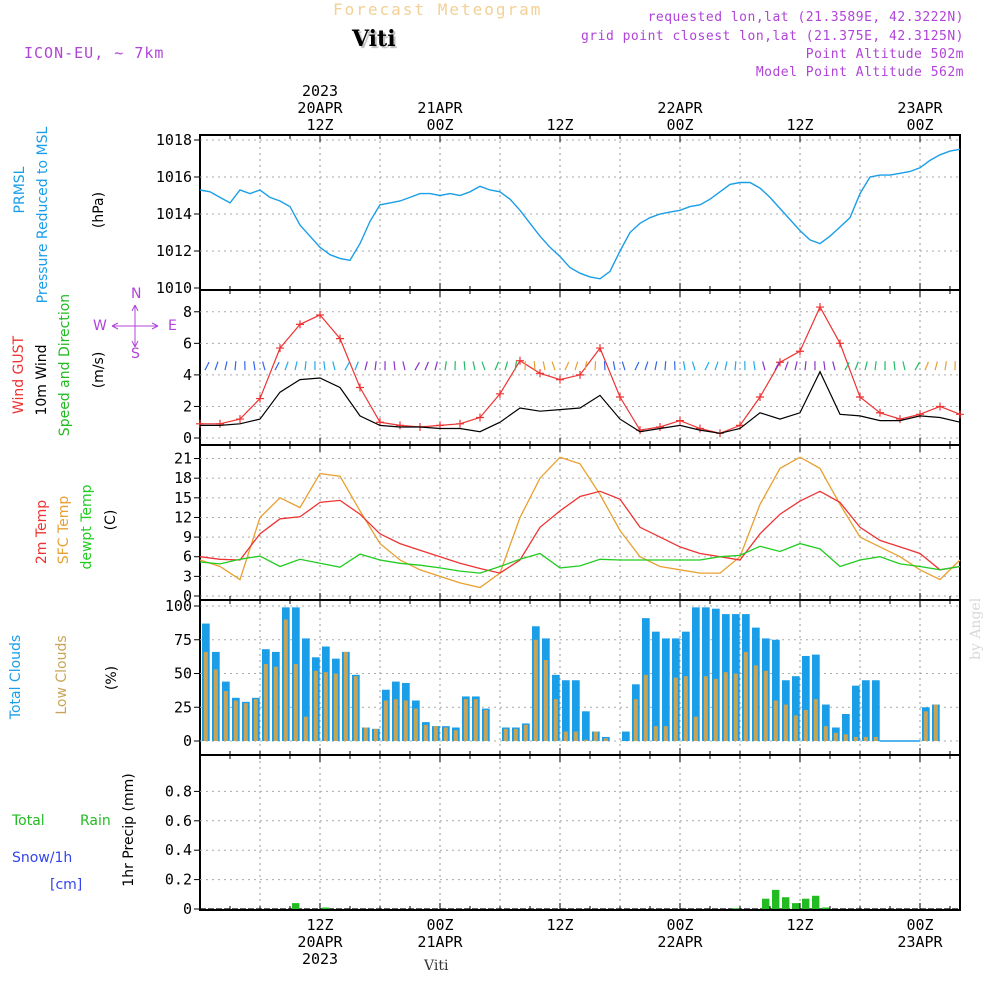  I want to click on time-label-bottom: 2023, so click(320, 959).